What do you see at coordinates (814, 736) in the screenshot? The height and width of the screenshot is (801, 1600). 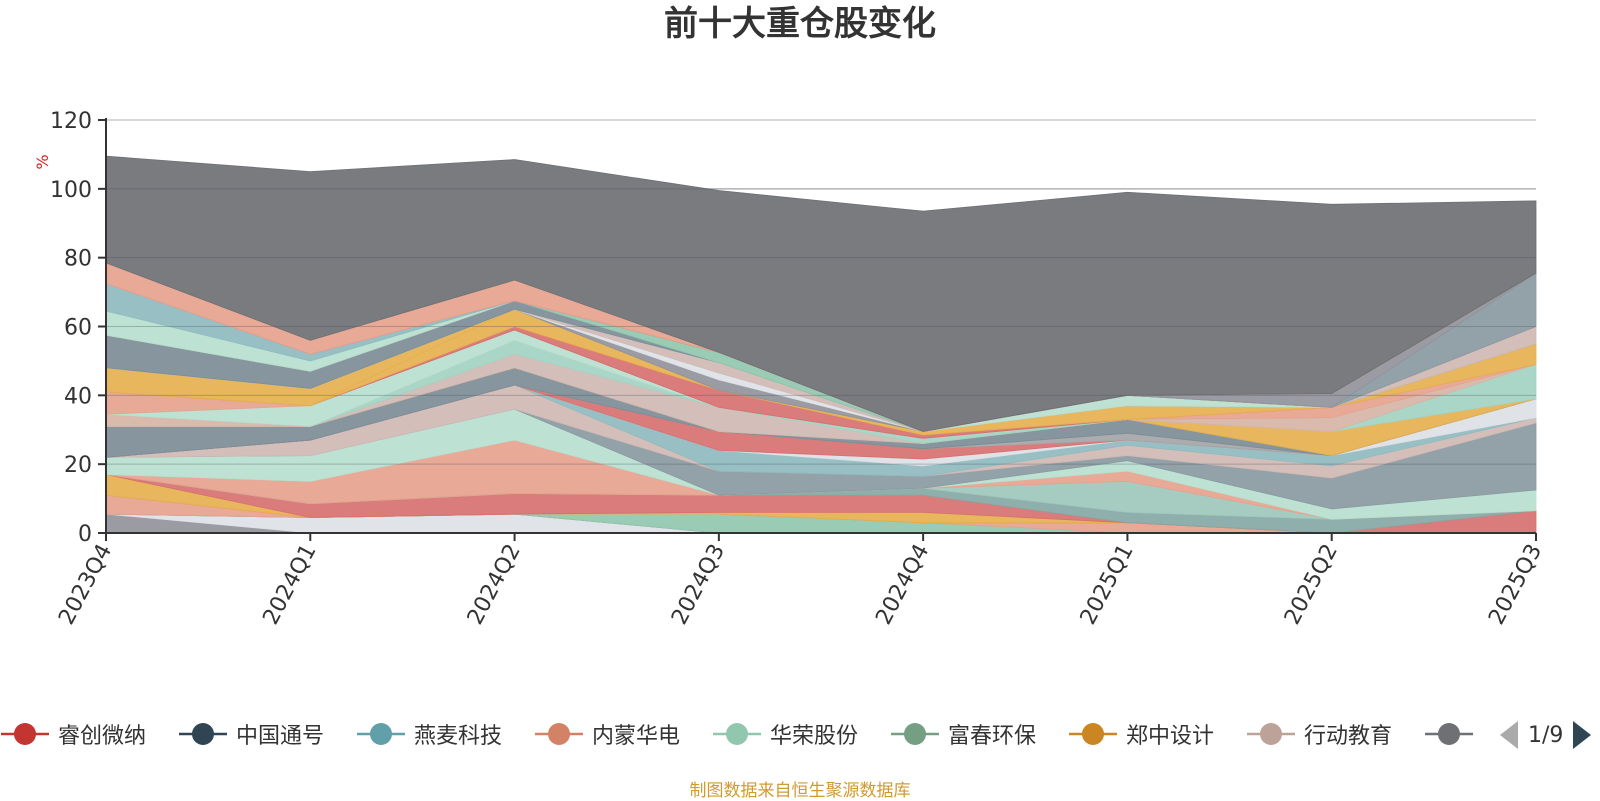 I see `legend-label: 华荣股份` at bounding box center [814, 736].